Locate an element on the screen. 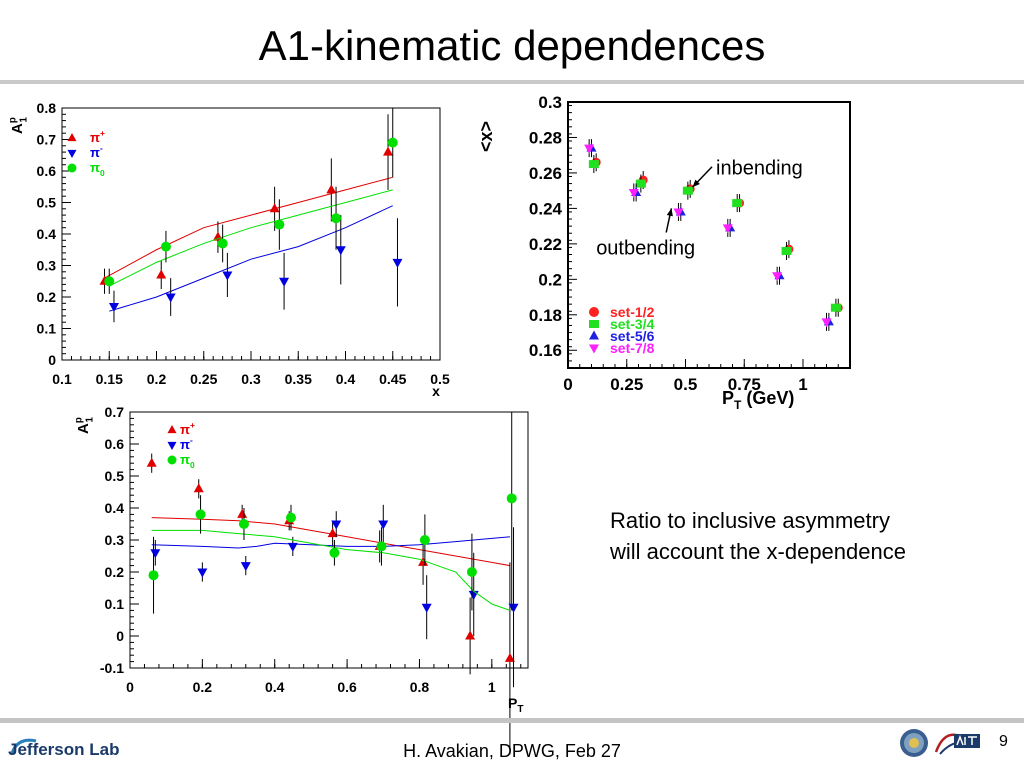 The width and height of the screenshot is (1024, 768). legend-label: set-5/6 is located at coordinates (632, 336).